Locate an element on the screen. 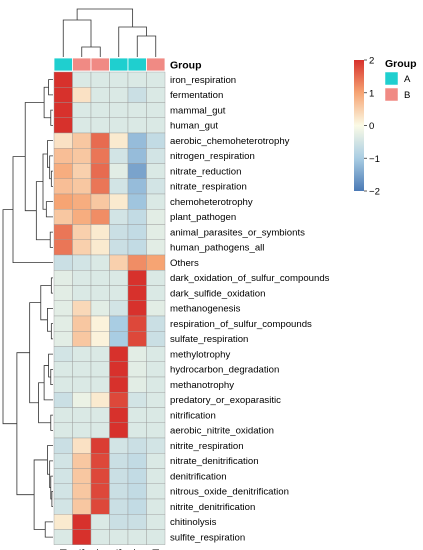  row-label: sulfate_respiration is located at coordinates (209, 339).